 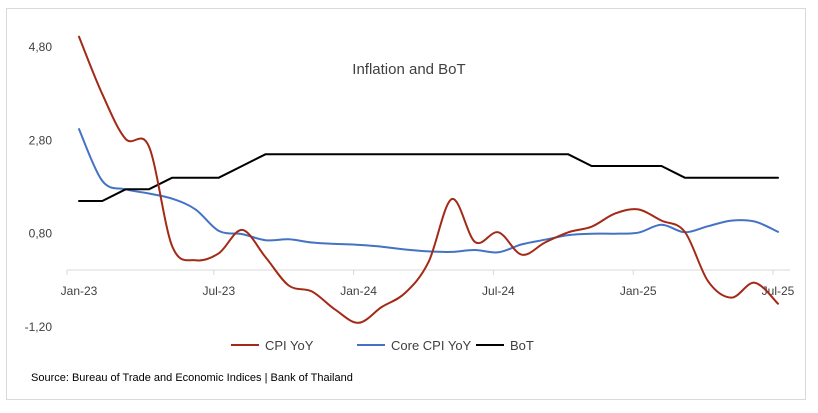 What do you see at coordinates (382, 345) in the screenshot?
I see `chart-legend: CPI YoY Core CPI YoY BoT` at bounding box center [382, 345].